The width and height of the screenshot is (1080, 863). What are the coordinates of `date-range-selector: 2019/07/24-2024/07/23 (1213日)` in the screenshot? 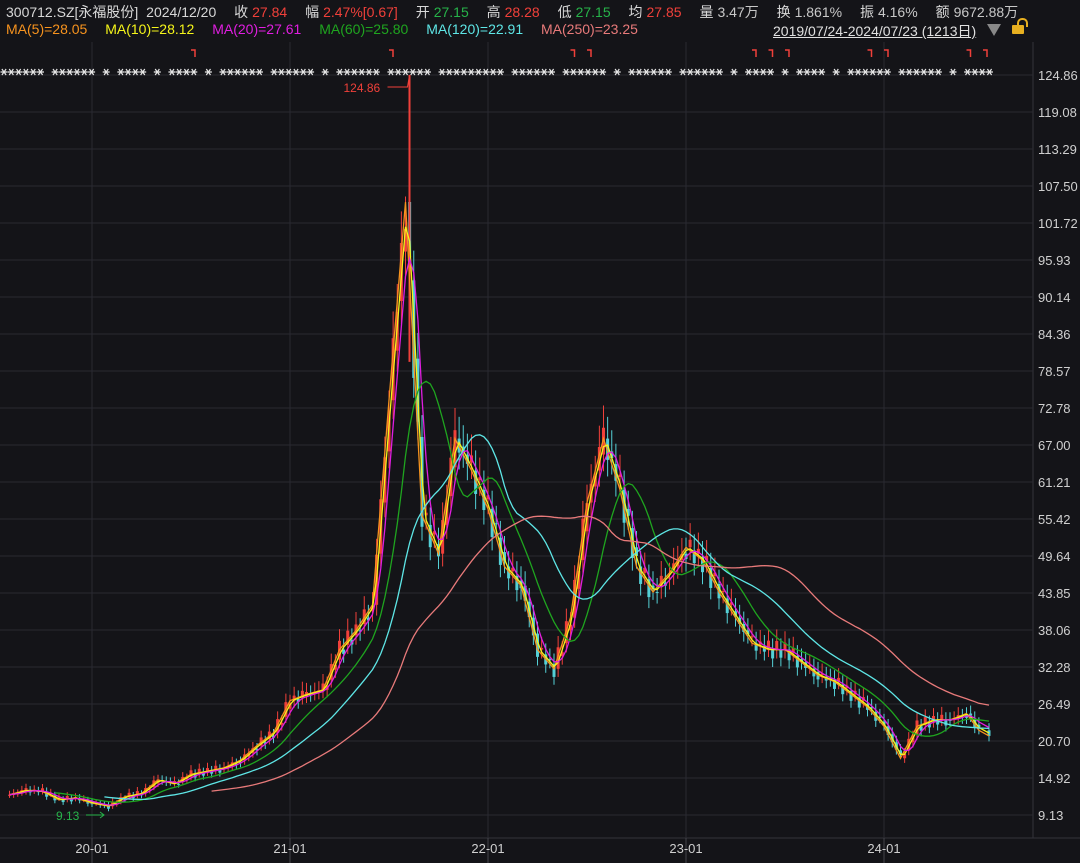 It's located at (875, 31).